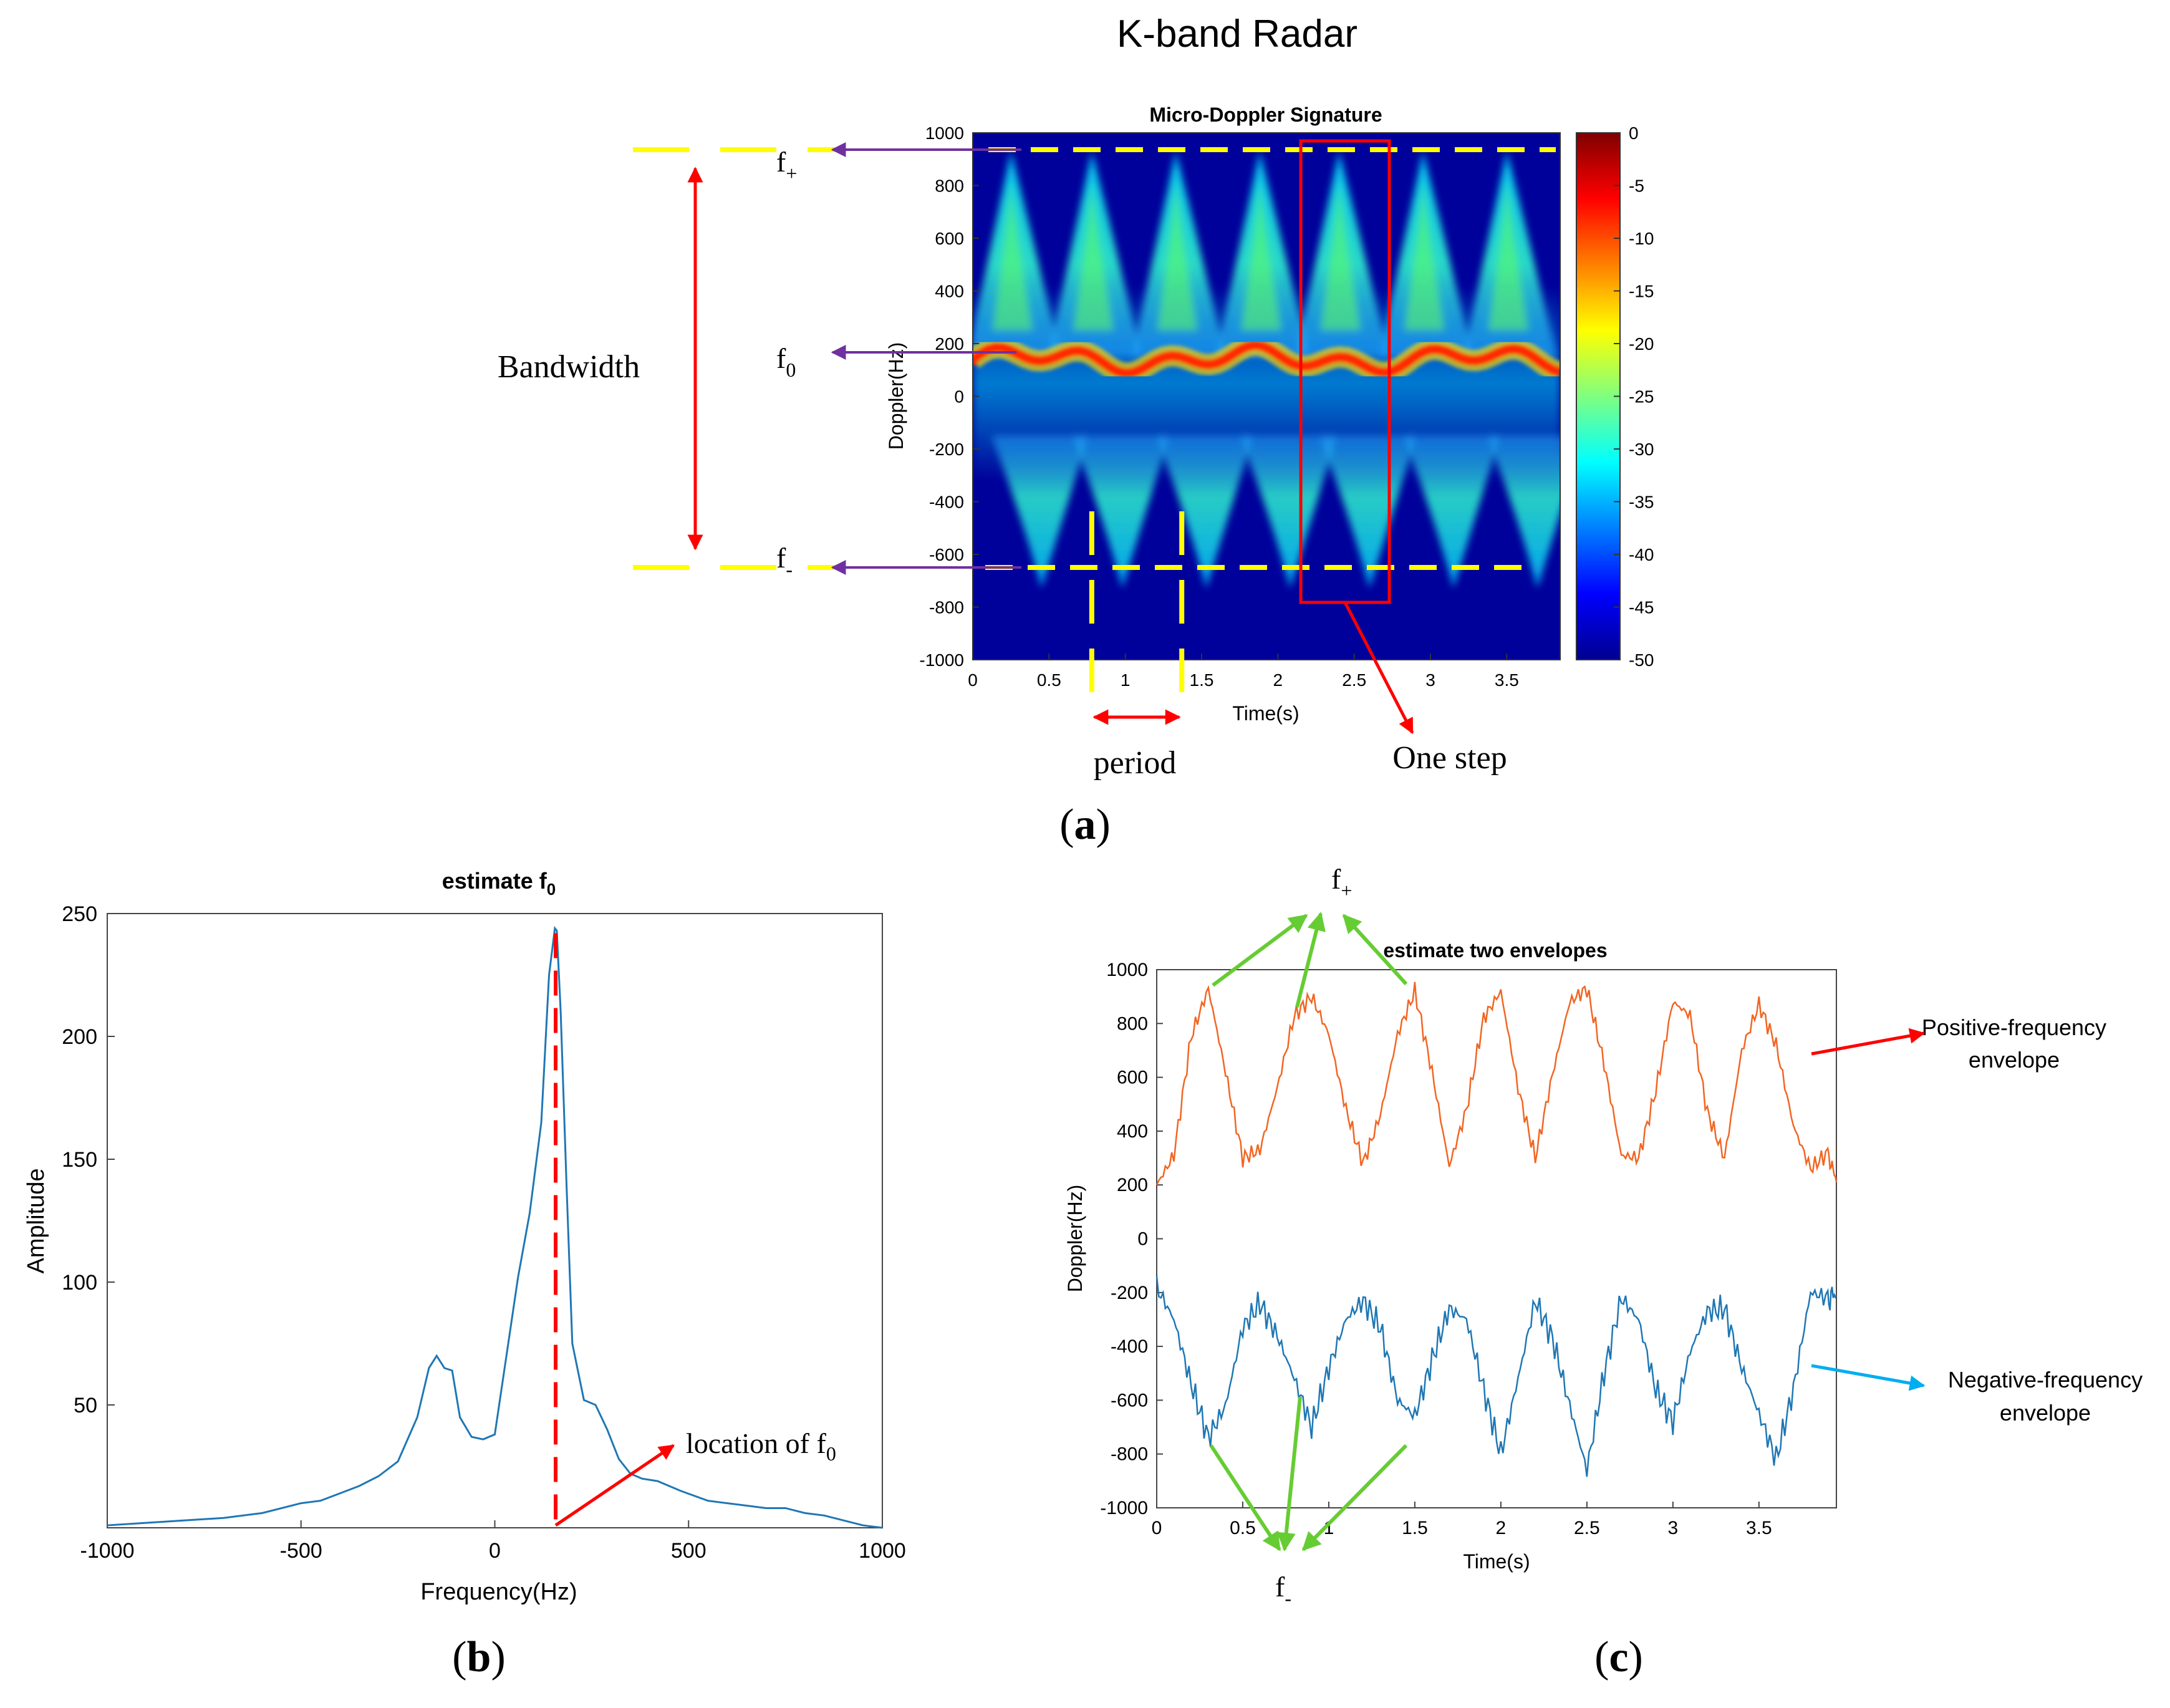 The width and height of the screenshot is (2170, 1708). I want to click on panel-a-label: (a), so click(1085, 825).